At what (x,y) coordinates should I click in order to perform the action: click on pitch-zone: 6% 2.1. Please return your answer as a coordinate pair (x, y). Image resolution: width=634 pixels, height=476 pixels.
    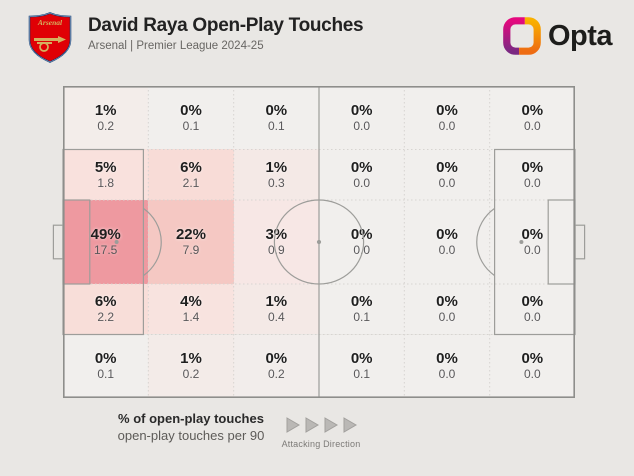
    Looking at the image, I should click on (191, 174).